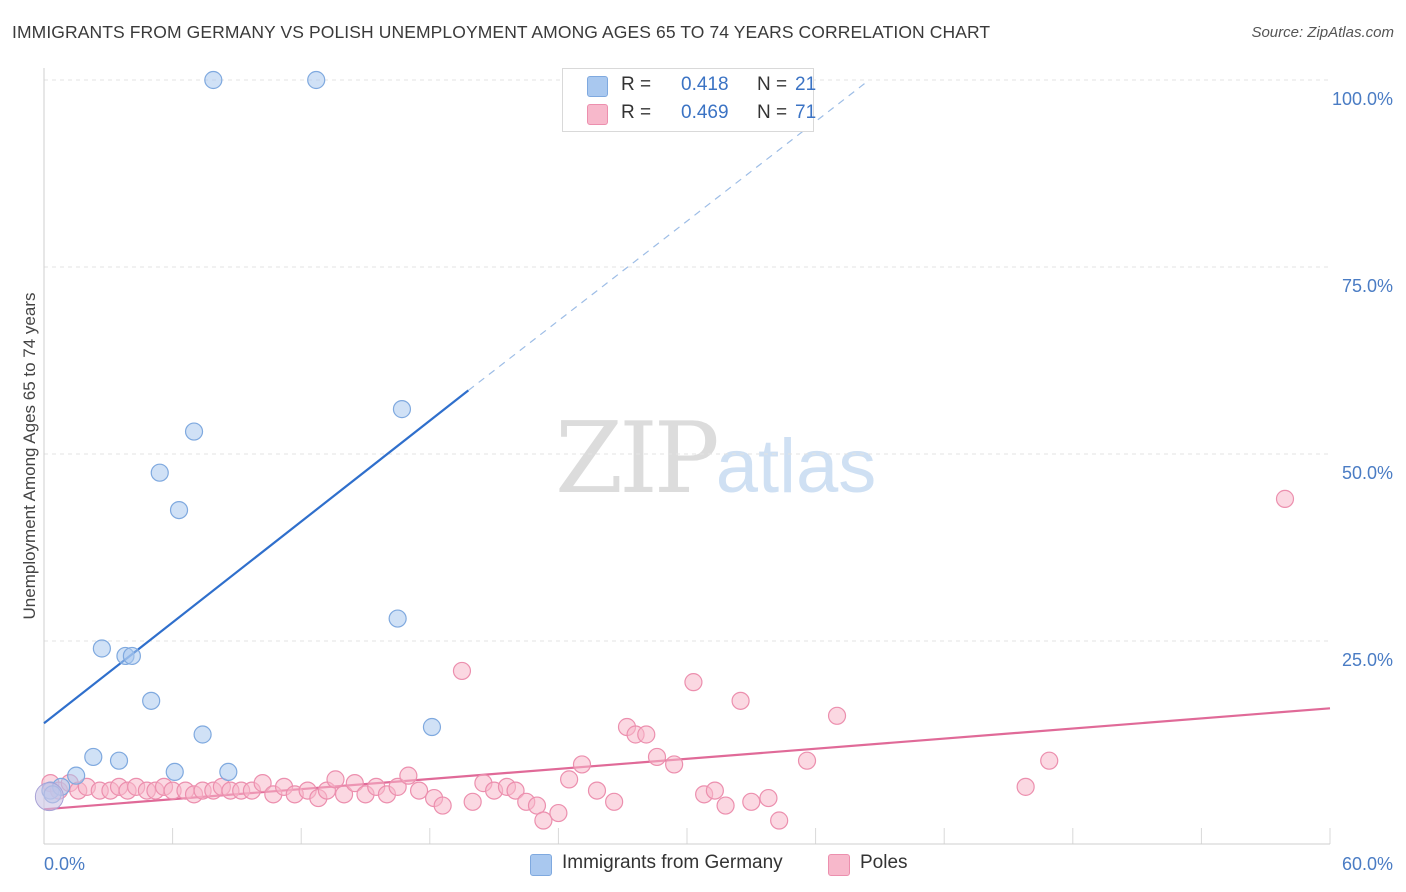  What do you see at coordinates (597, 114) in the screenshot?
I see `stats-swatch-poles` at bounding box center [597, 114].